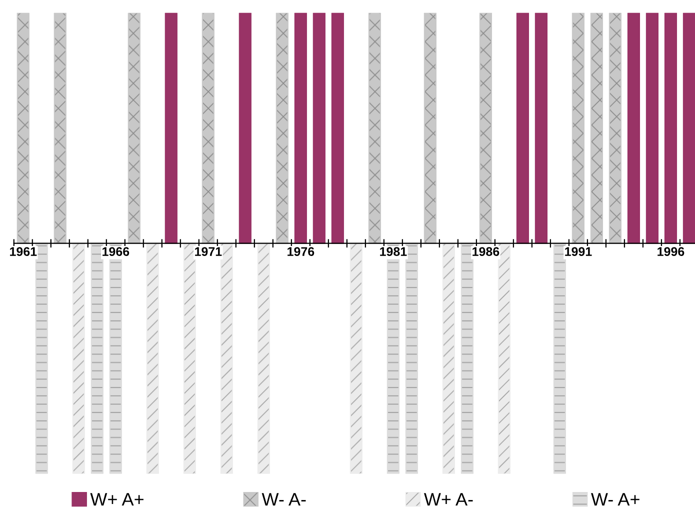 The image size is (695, 515). Describe the element at coordinates (301, 251) in the screenshot. I see `x-tick-label: 1976` at that location.